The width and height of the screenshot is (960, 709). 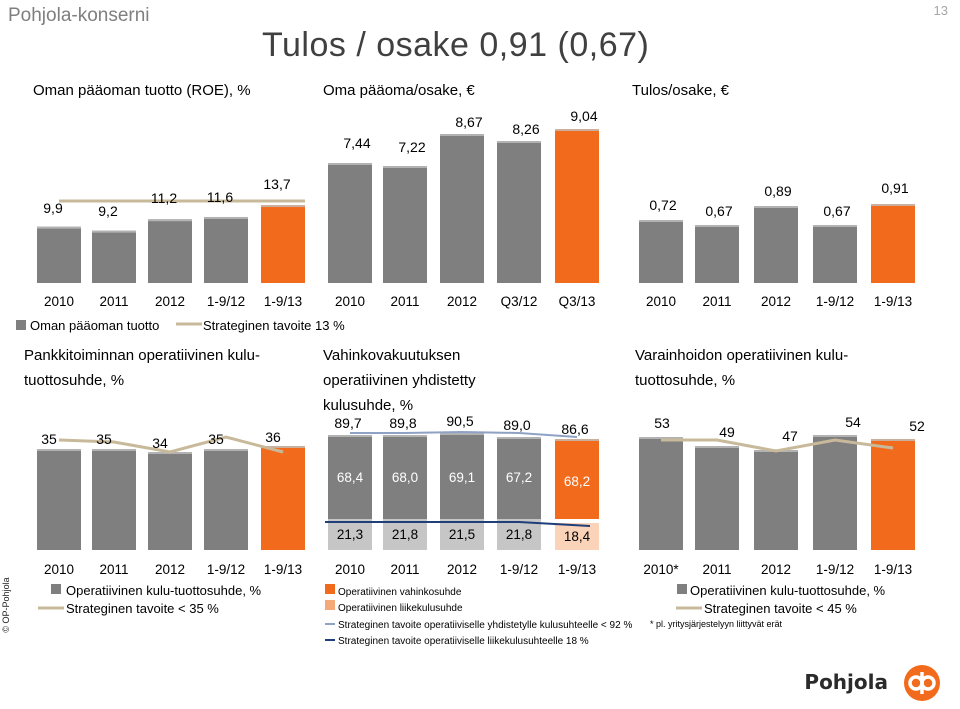 I want to click on data-label-asset: 52, so click(x=917, y=426).